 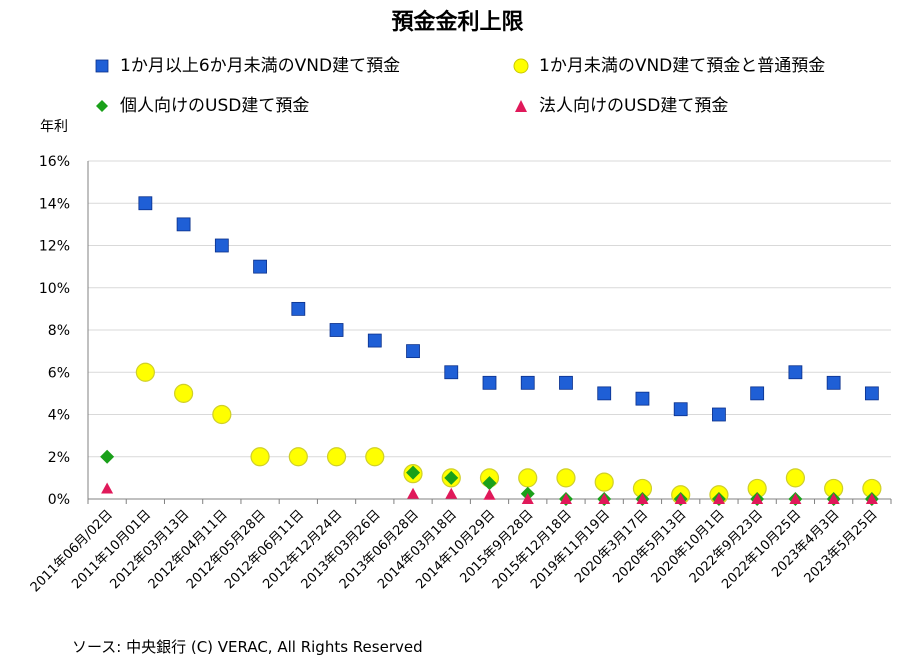 What do you see at coordinates (54, 127) in the screenshot?
I see `y-axis-label: 年利` at bounding box center [54, 127].